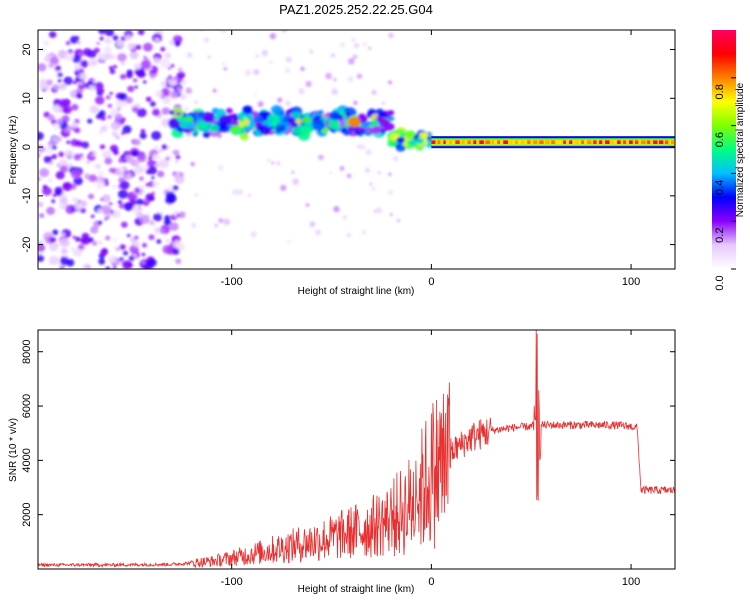 The image size is (750, 600). I want to click on spectrogram-y-tick-label: -10, so click(27, 196).